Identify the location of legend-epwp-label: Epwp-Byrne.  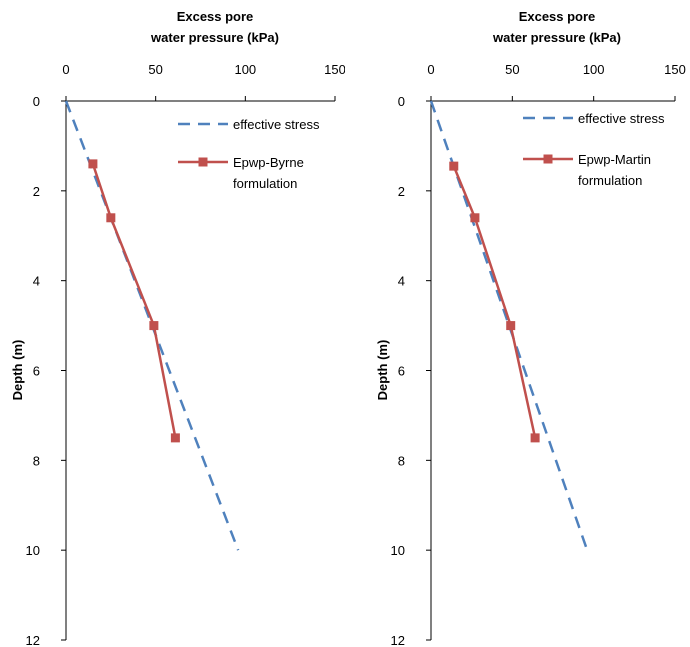
(268, 162).